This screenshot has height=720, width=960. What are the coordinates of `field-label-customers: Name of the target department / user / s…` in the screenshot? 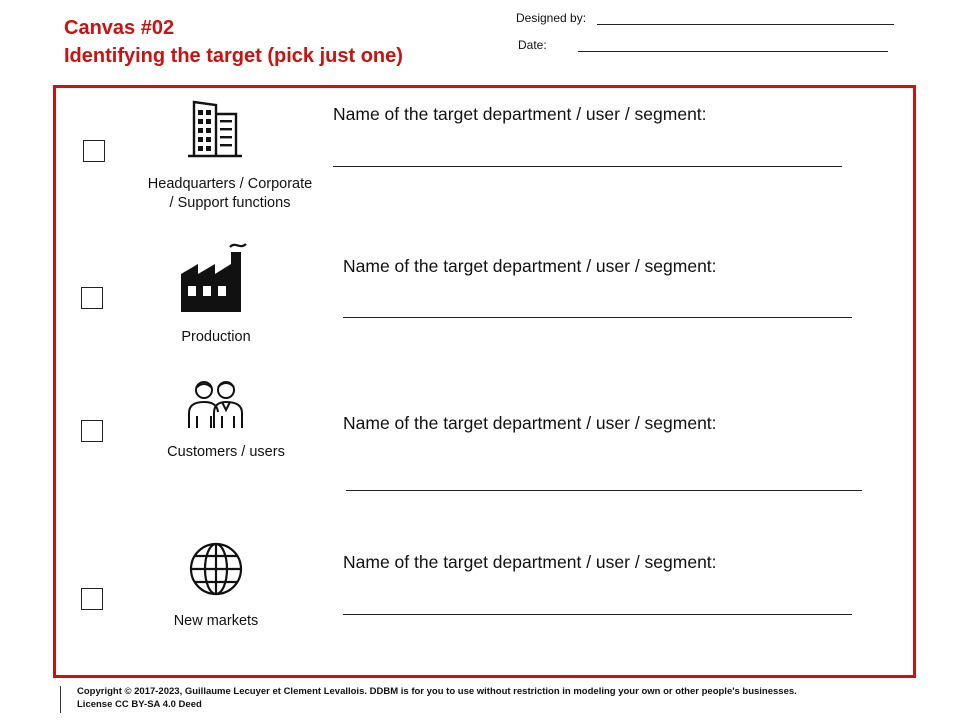 It's located at (530, 423).